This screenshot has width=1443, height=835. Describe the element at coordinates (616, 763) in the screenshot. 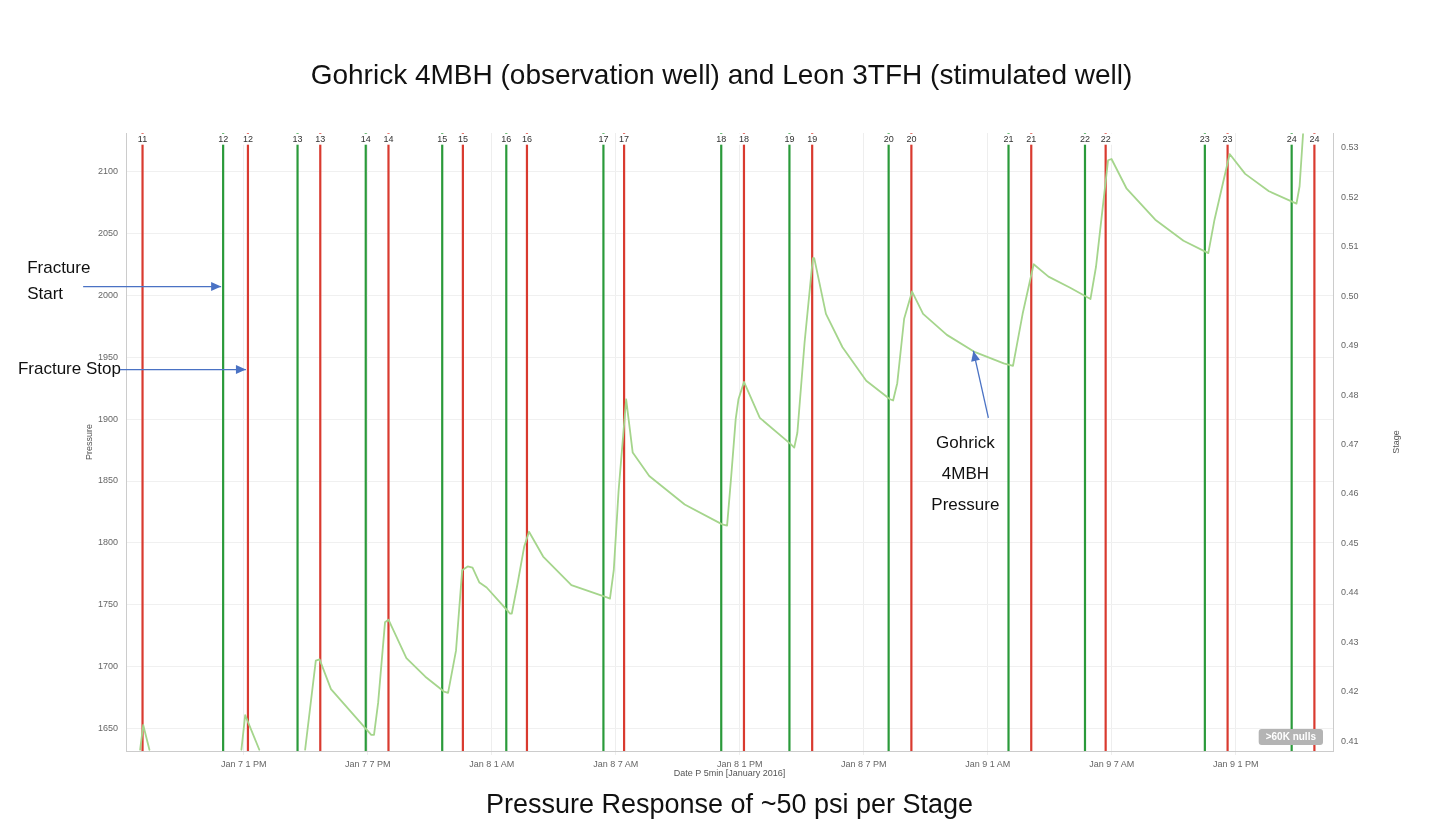

I see `x-tick-label: Jan 8 7 AM` at that location.